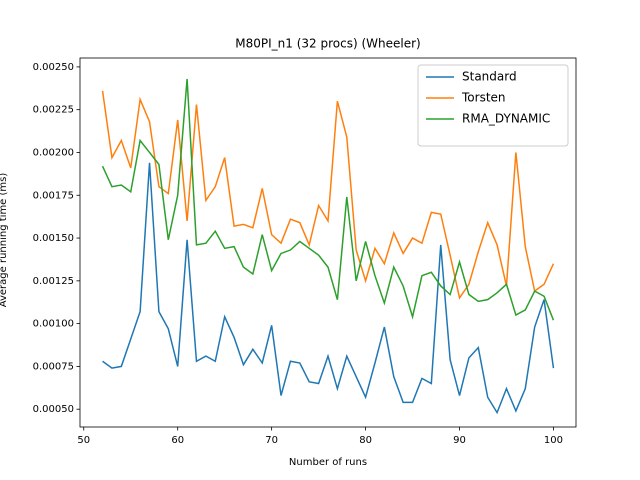  Describe the element at coordinates (53, 281) in the screenshot. I see `y-tick-label: 0.00125` at that location.